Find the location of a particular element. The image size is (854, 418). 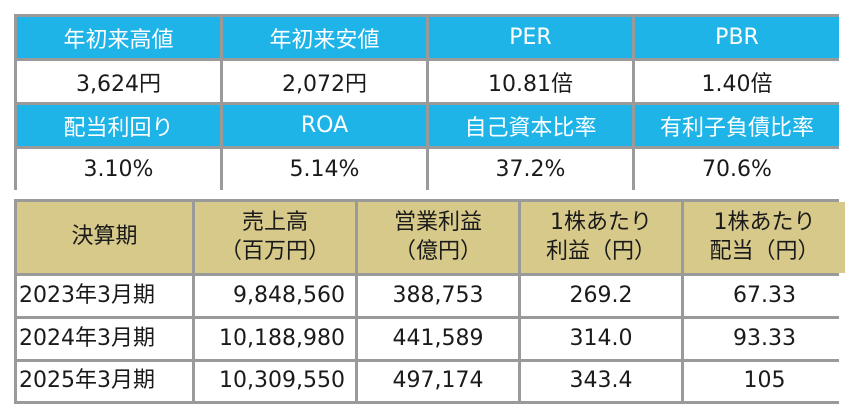

results-row-2-sales: 10,188,980 is located at coordinates (275, 339).